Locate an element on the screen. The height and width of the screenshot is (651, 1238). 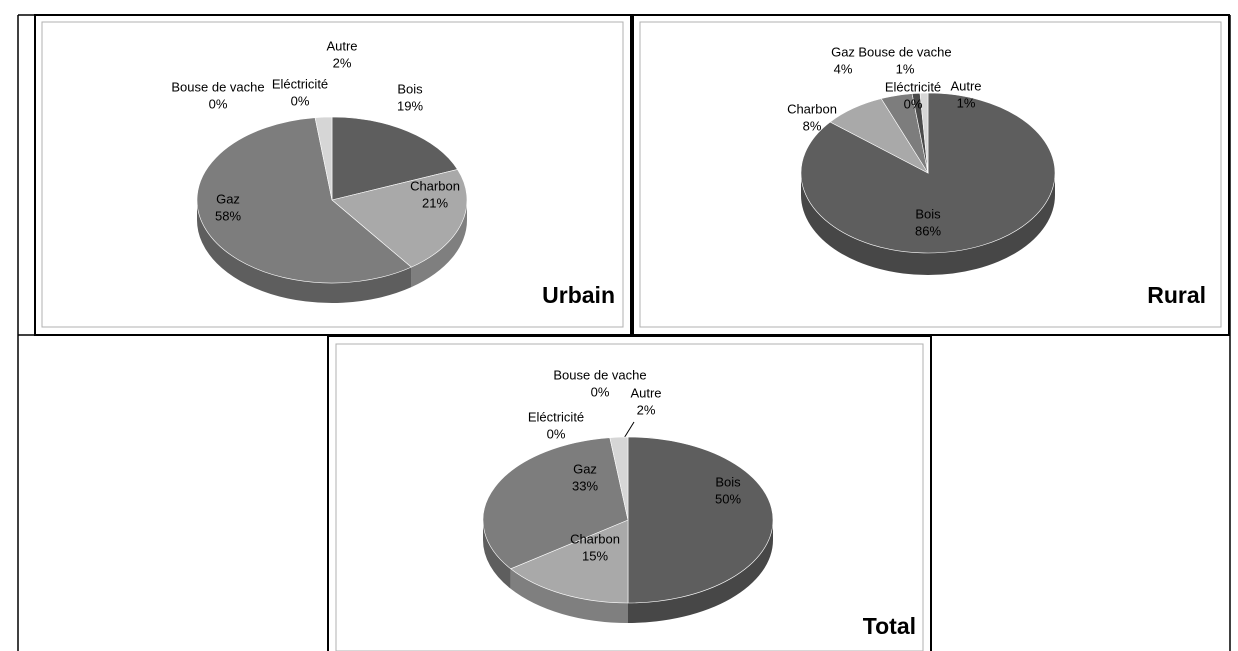
slice-value-label: 21% is located at coordinates (435, 202).